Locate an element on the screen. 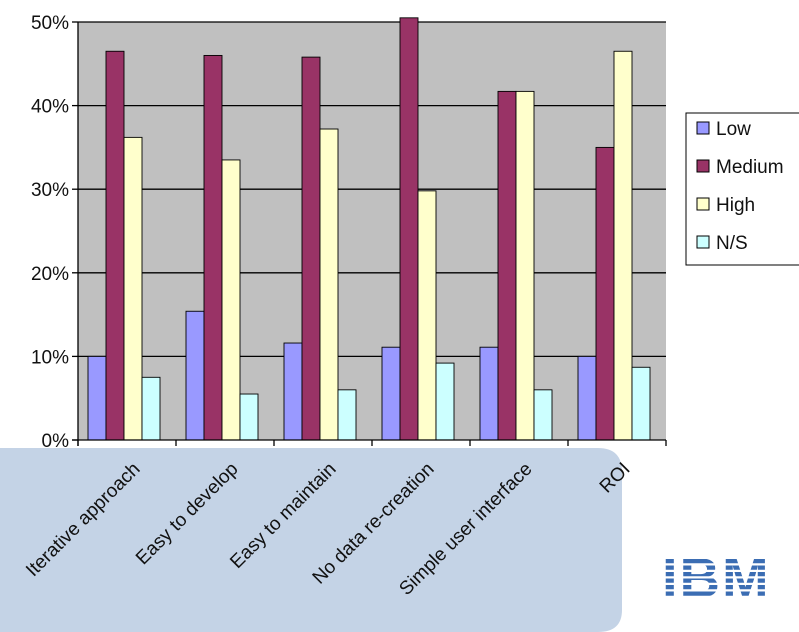  y-tick-label: 50% is located at coordinates (50, 23).